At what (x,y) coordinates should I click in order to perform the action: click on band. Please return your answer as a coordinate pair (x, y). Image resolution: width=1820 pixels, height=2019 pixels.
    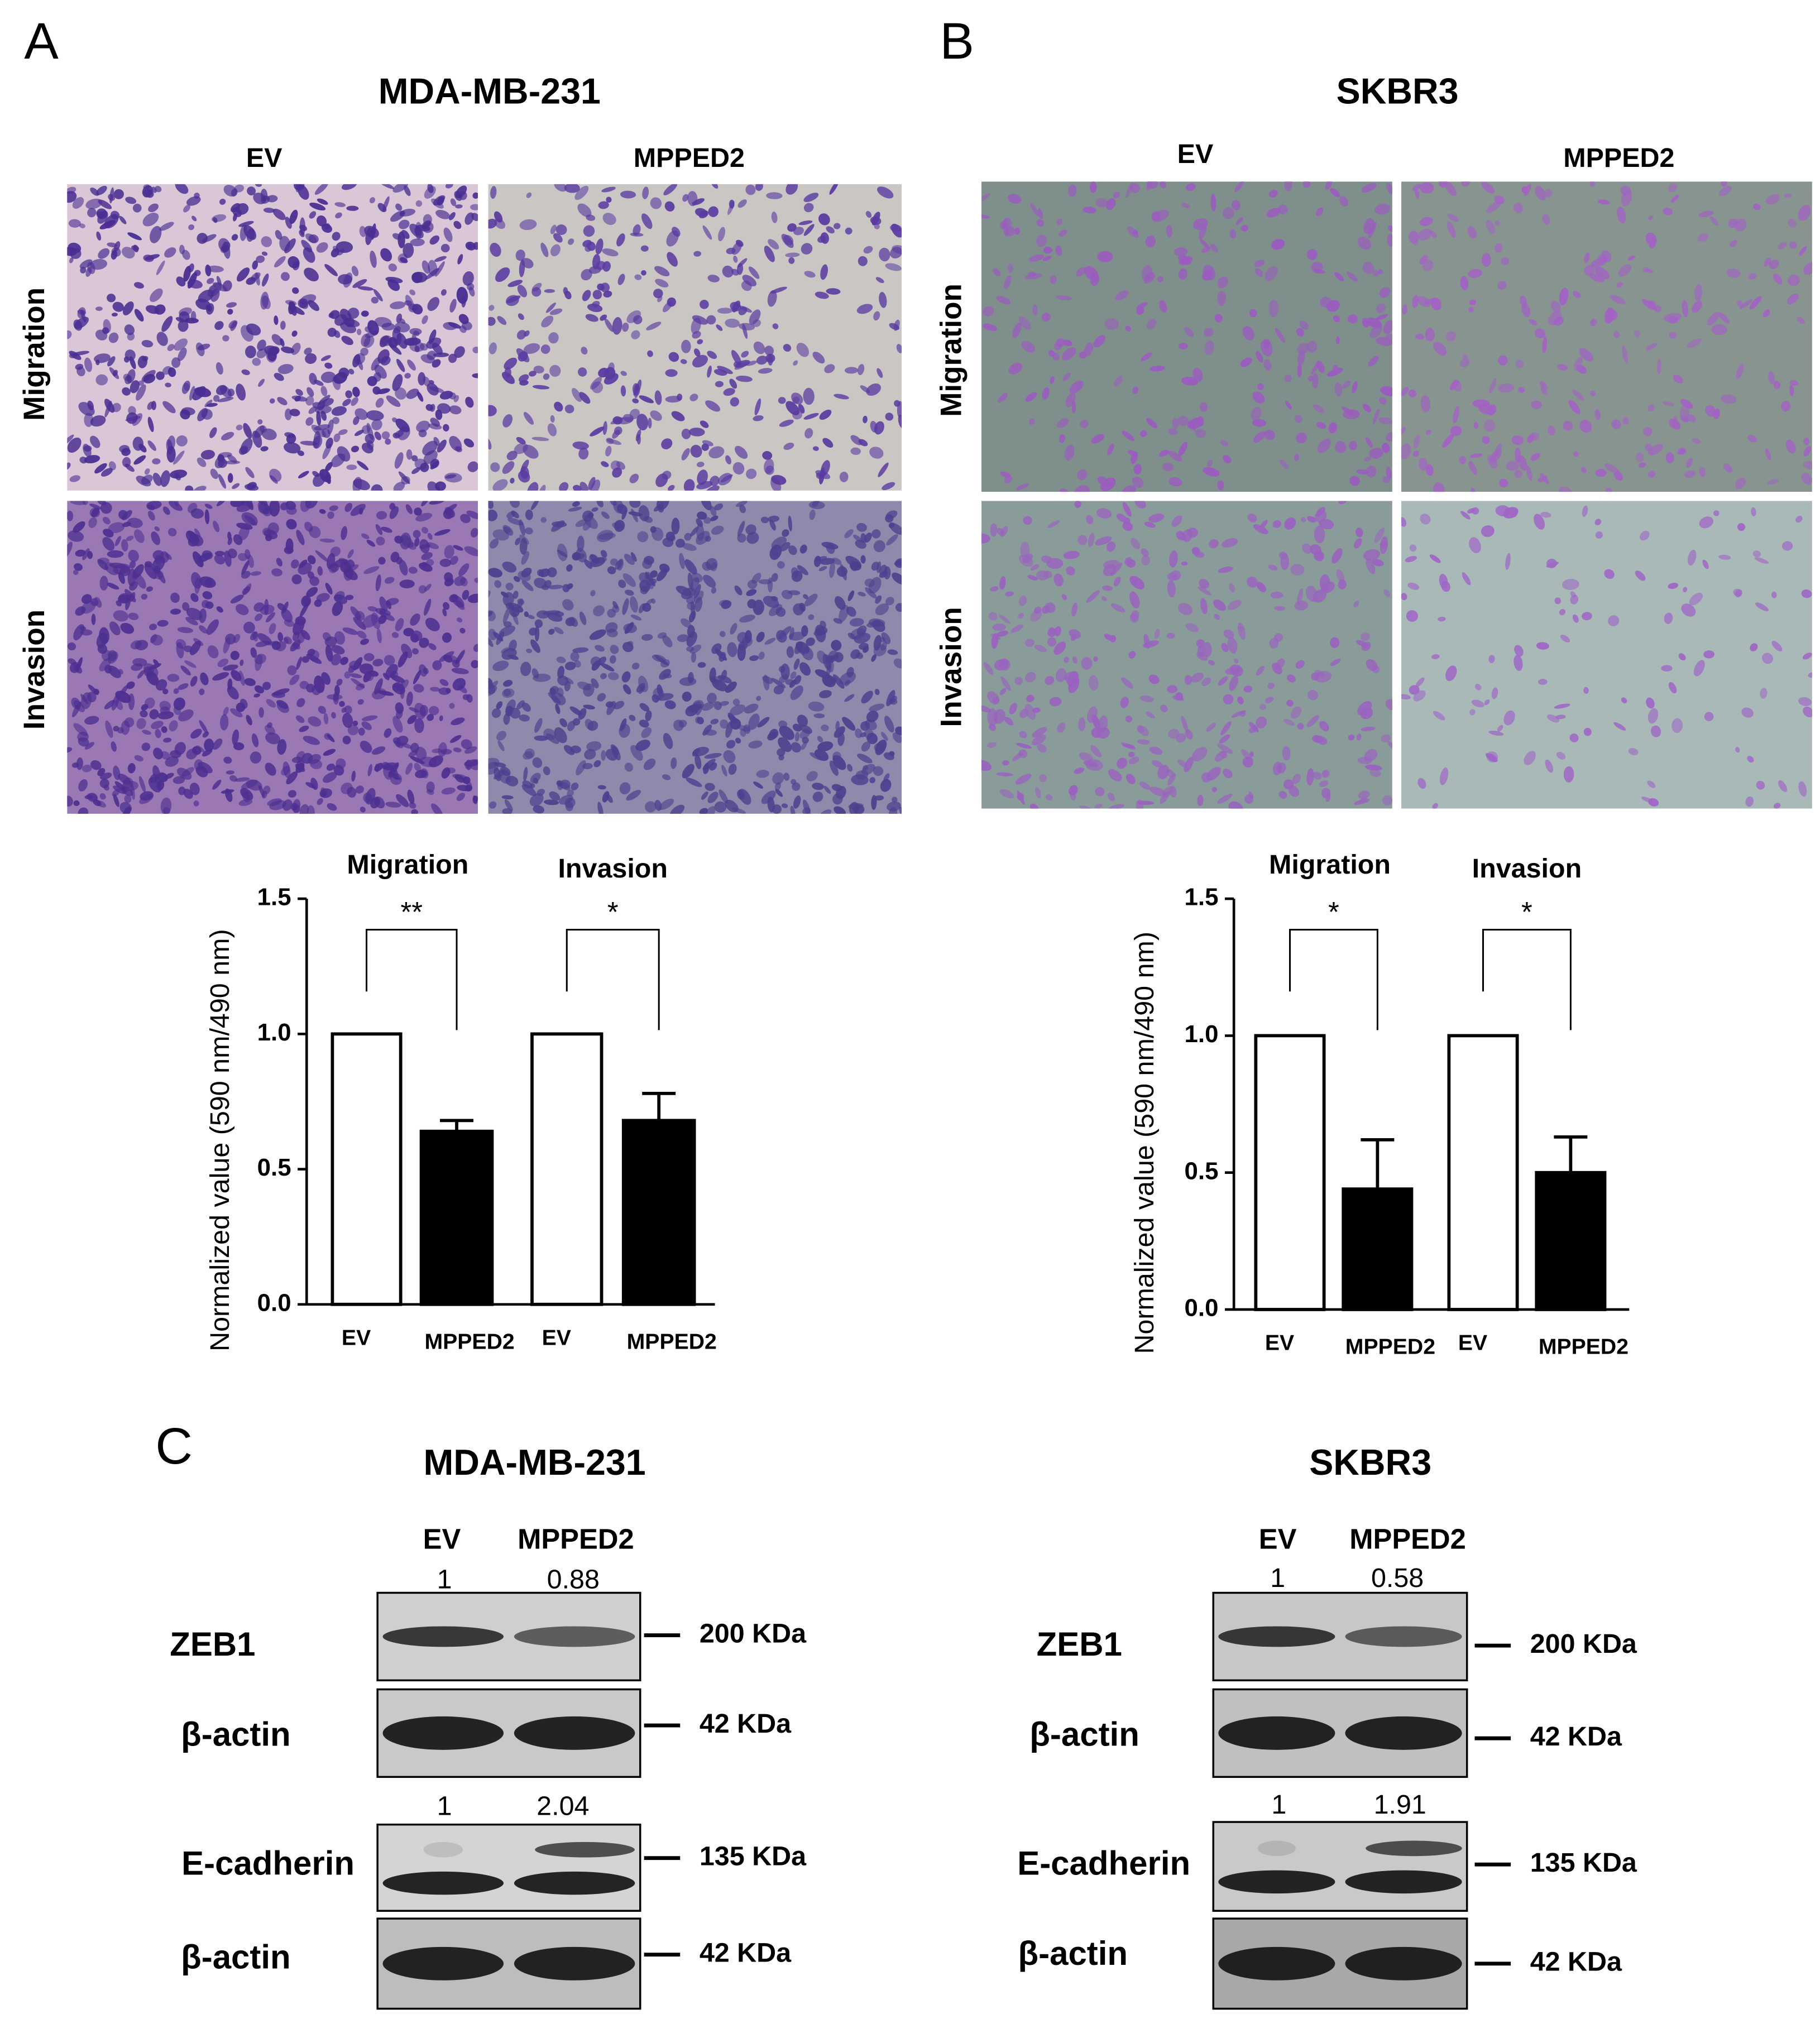
    Looking at the image, I should click on (1403, 1963).